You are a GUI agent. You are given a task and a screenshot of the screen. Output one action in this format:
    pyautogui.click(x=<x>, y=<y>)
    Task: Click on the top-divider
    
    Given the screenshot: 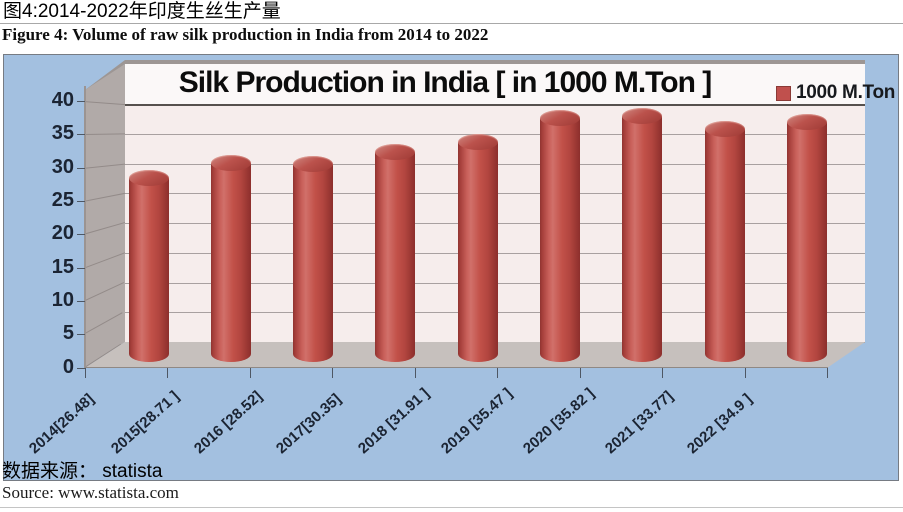 What is the action you would take?
    pyautogui.click(x=451, y=23)
    